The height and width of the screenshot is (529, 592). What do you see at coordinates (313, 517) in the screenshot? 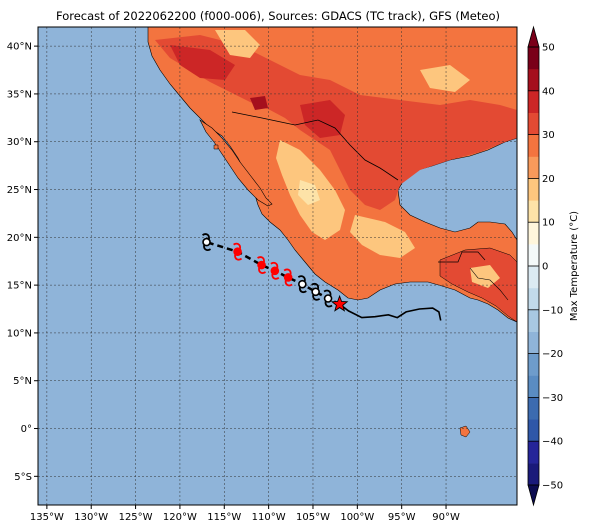
I see `lon-tick-label: 105°W` at bounding box center [313, 517].